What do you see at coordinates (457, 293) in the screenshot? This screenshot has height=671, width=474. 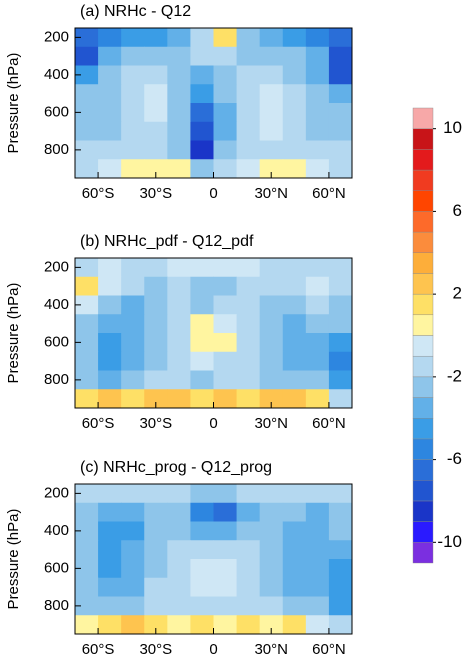 I see `colorbar-tick-label: 2` at bounding box center [457, 293].